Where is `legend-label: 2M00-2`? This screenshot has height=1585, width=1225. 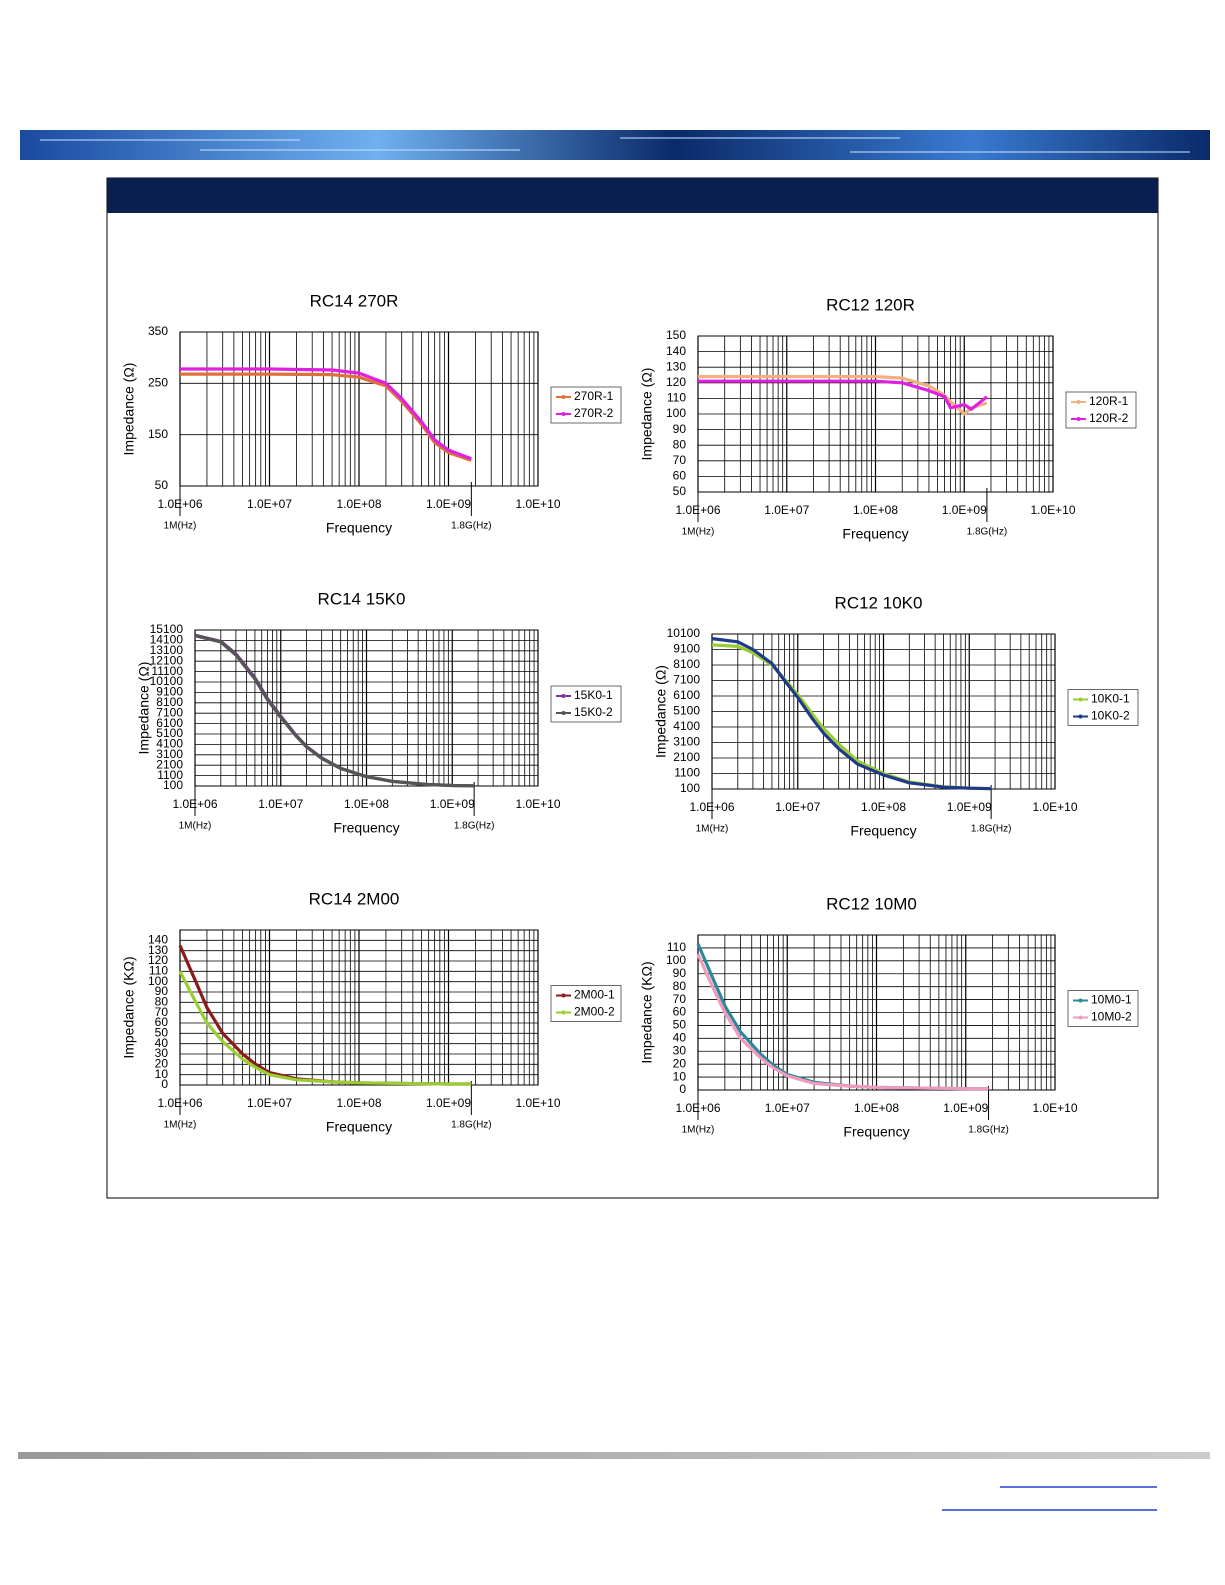 legend-label: 2M00-2 is located at coordinates (594, 1012).